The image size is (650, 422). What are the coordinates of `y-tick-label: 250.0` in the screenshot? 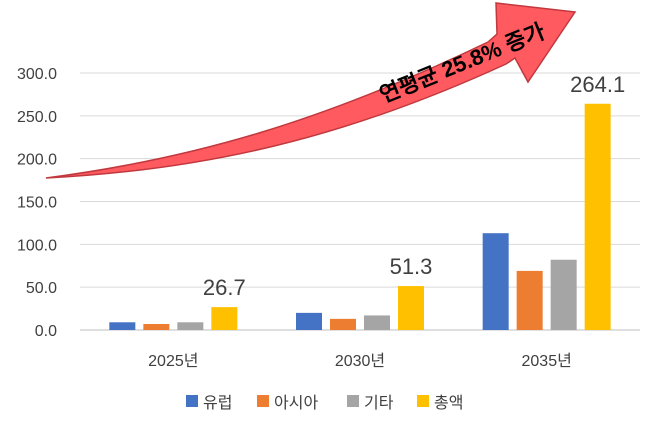 It's located at (37, 117).